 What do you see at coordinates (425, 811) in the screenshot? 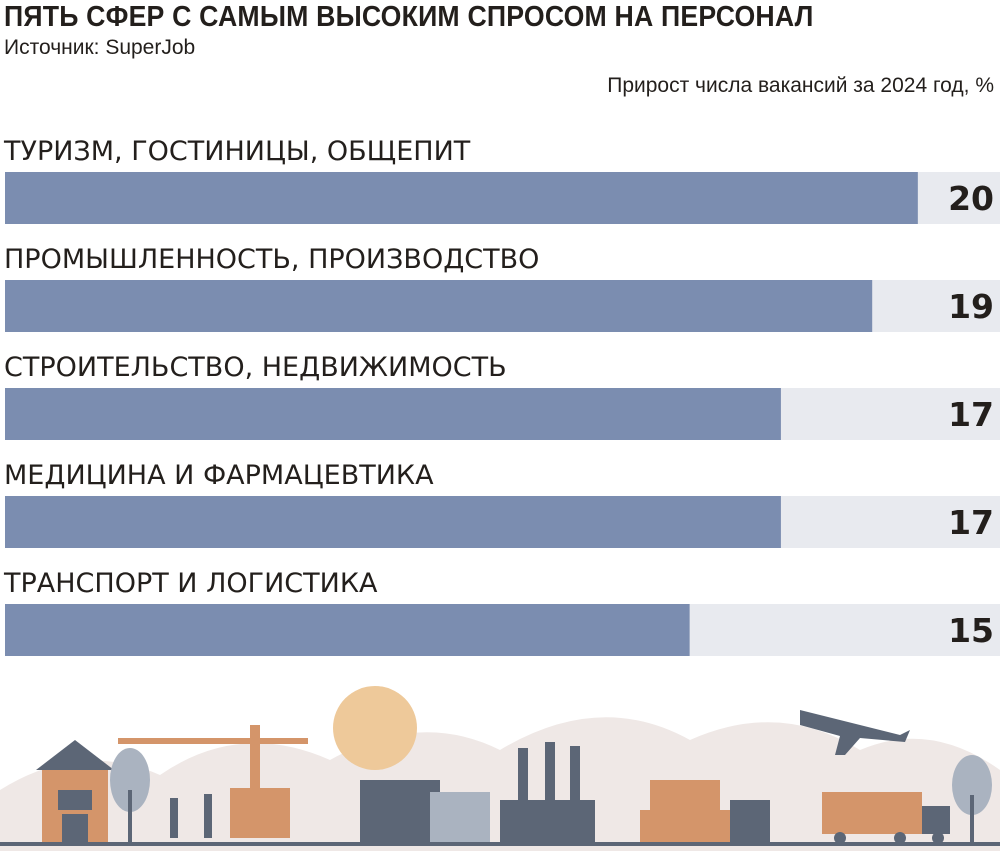
I see `buildings-icon` at bounding box center [425, 811].